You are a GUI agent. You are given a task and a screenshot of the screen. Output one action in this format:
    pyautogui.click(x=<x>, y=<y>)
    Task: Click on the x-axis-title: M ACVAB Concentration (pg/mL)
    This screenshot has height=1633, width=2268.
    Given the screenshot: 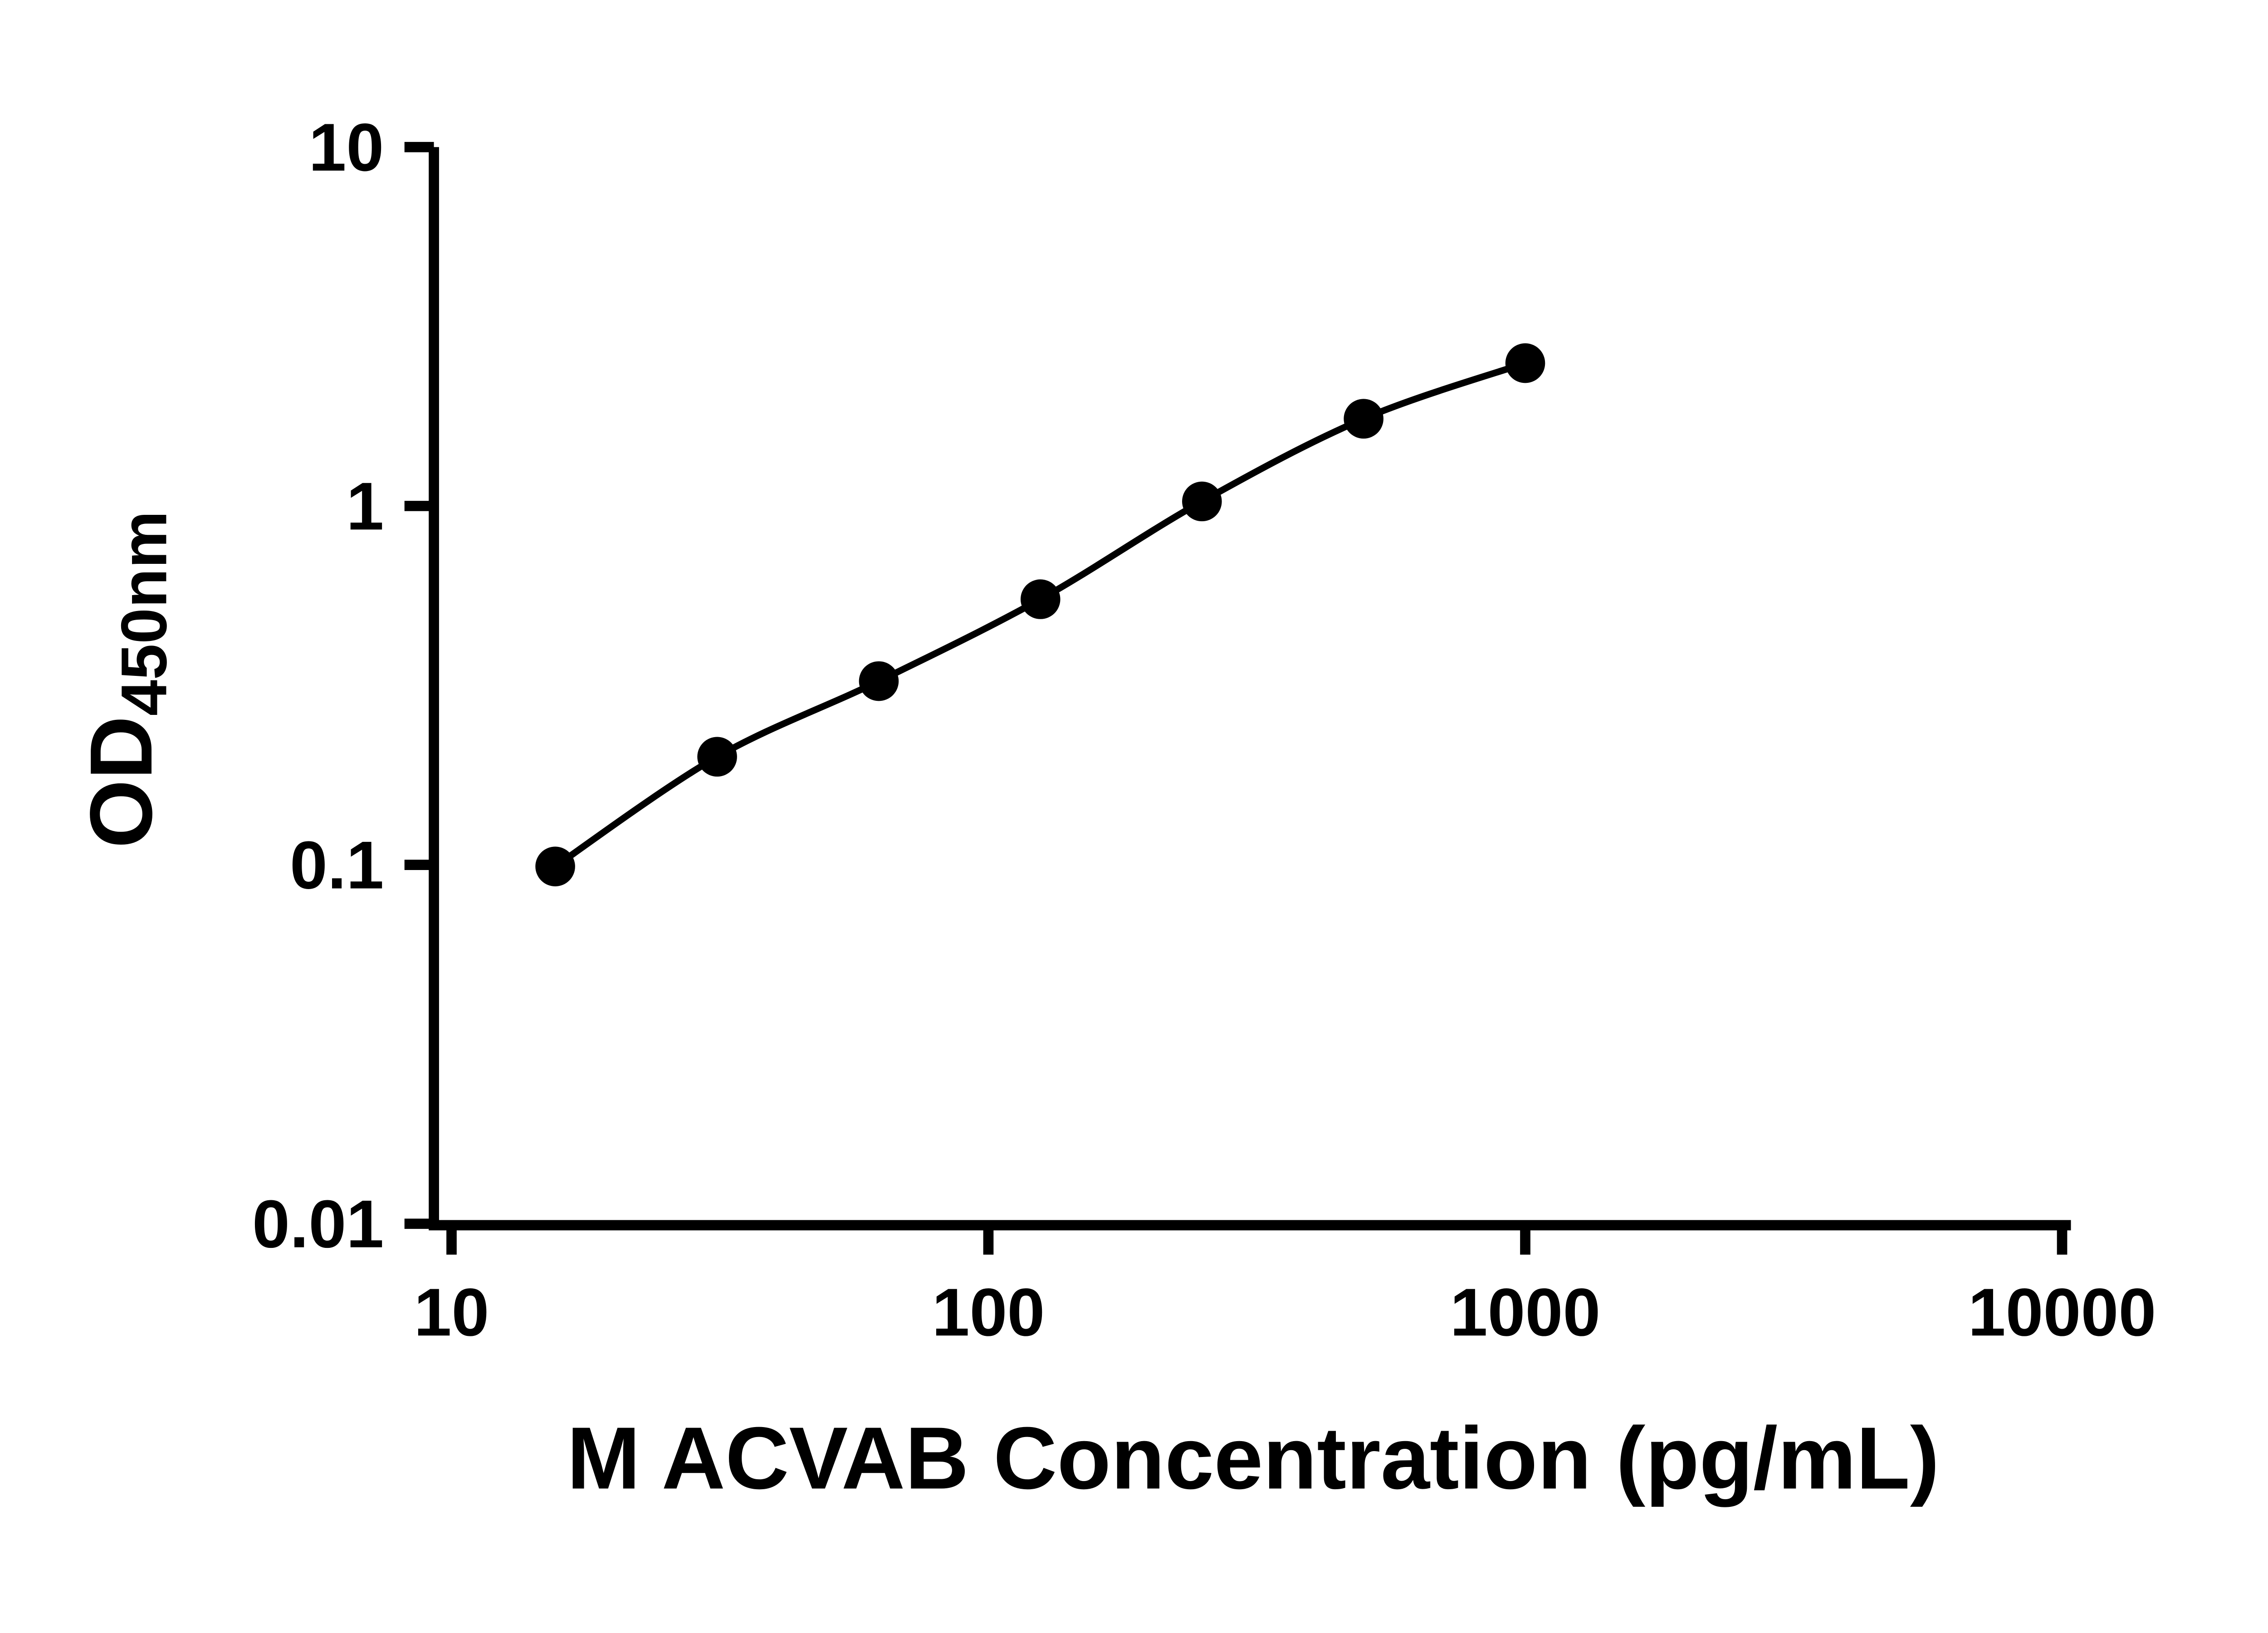 What is the action you would take?
    pyautogui.click(x=1254, y=1458)
    